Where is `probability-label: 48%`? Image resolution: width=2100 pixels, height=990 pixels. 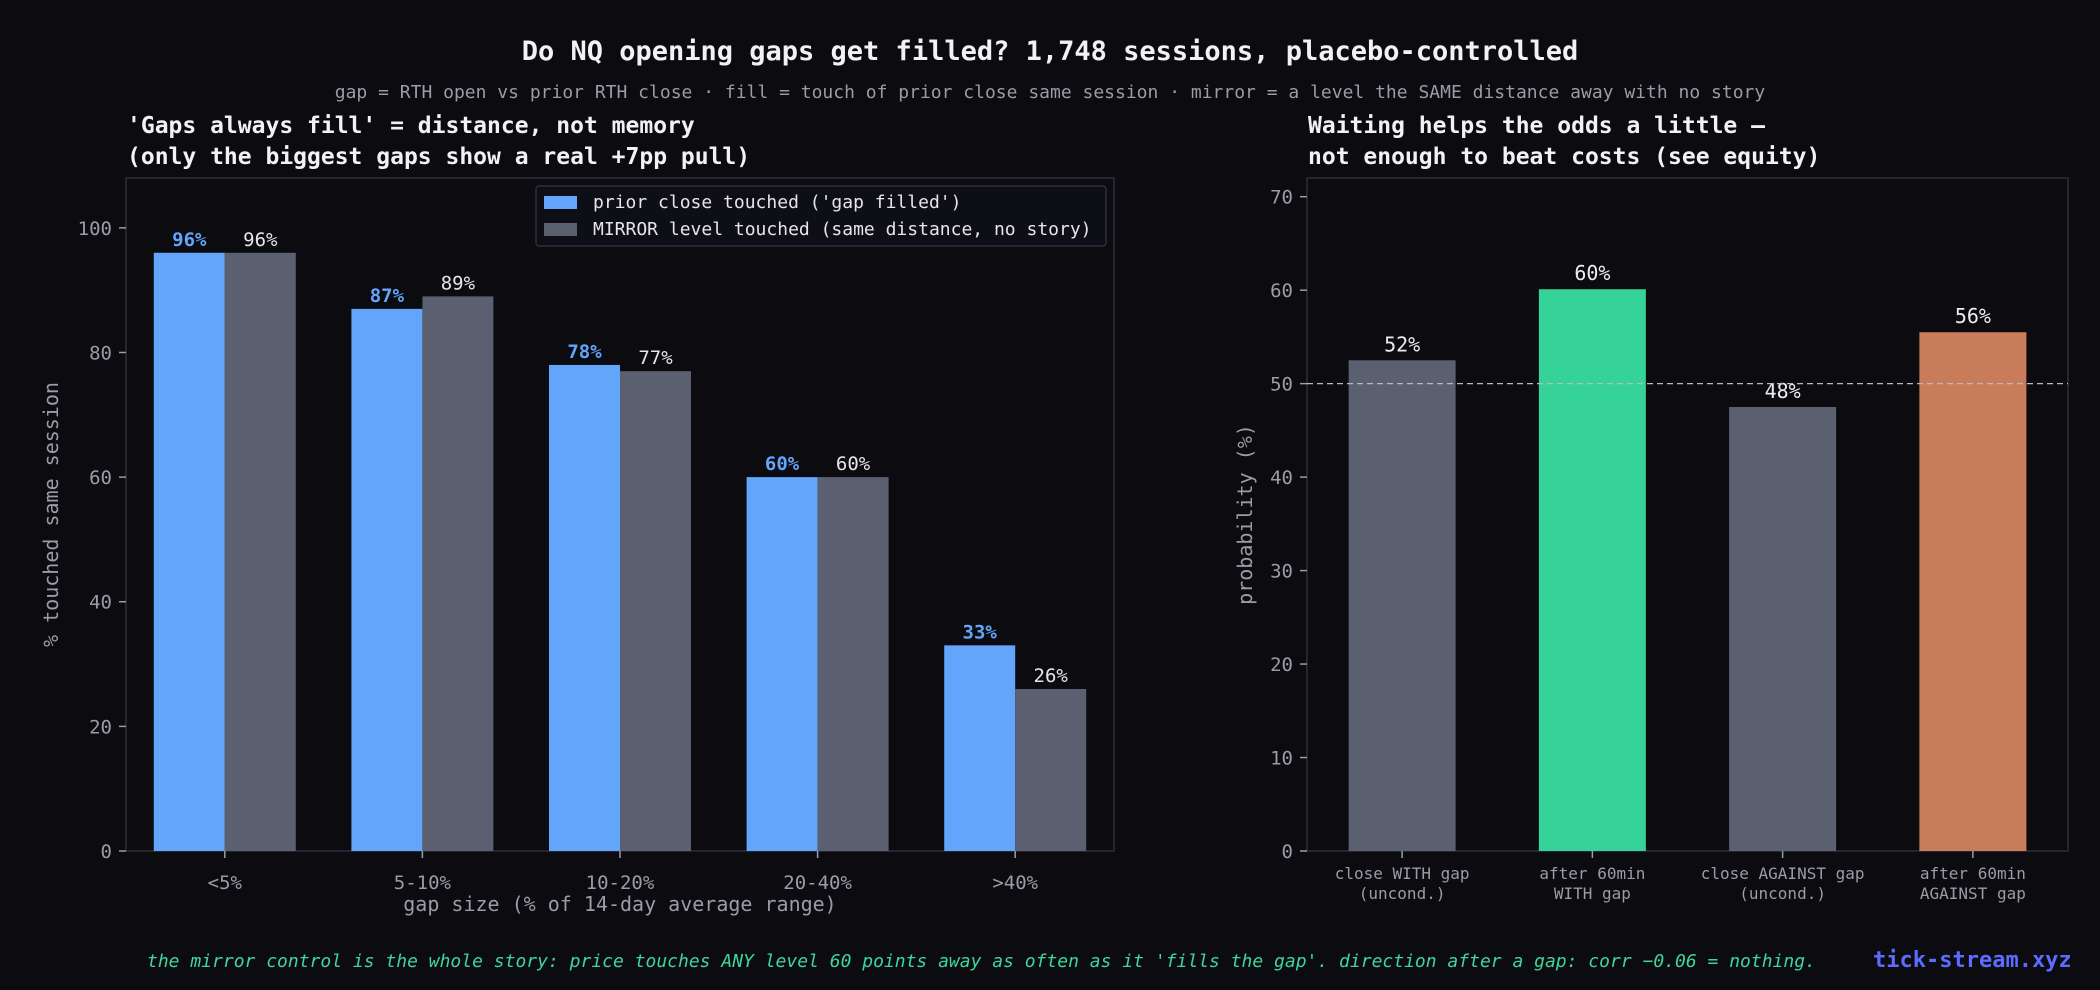 probability-label: 48% is located at coordinates (1783, 391).